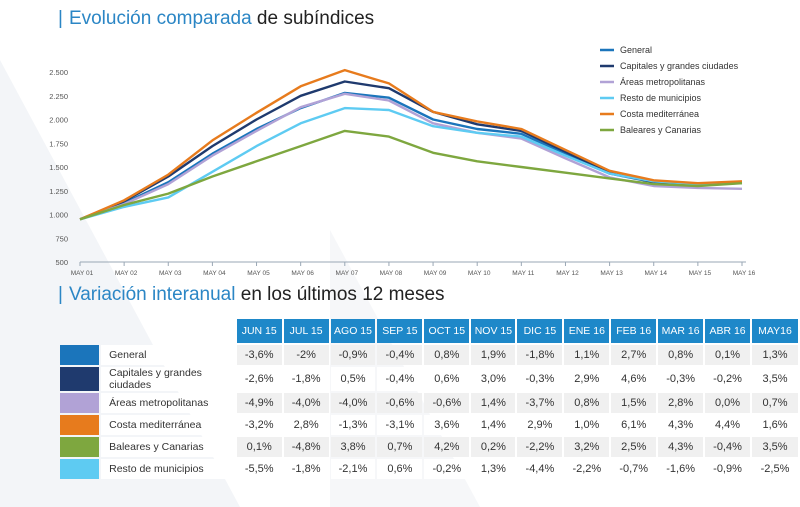  I want to click on table-cell: 4,2%, so click(447, 447).